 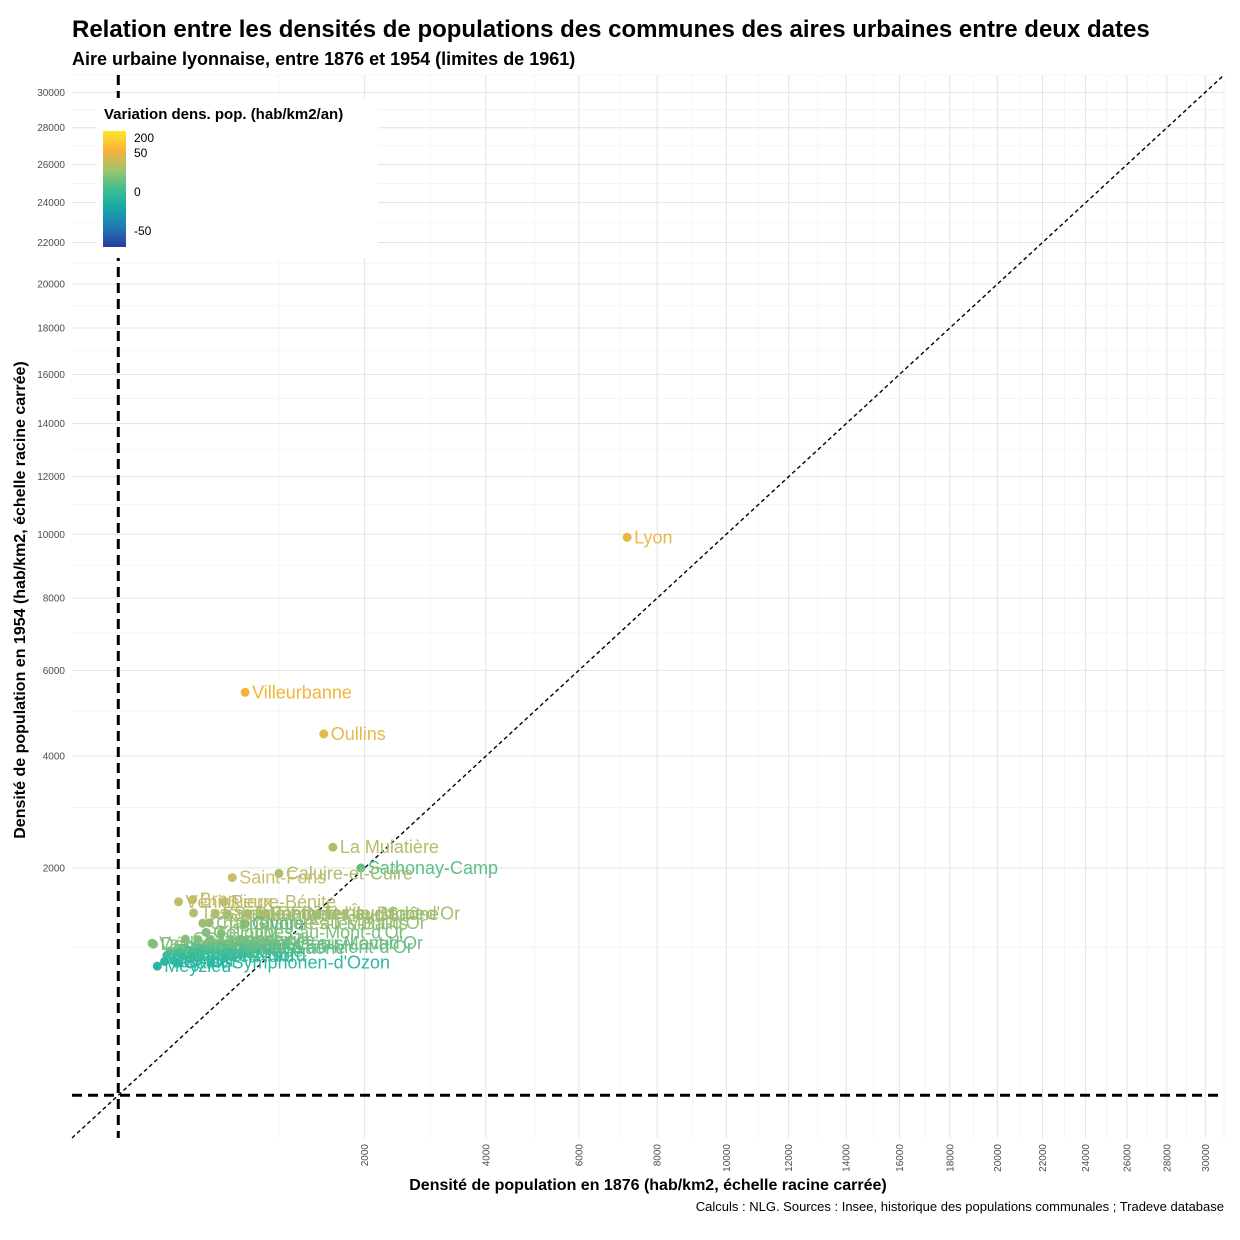 What do you see at coordinates (278, 924) in the screenshot?
I see `data-label: Givors` at bounding box center [278, 924].